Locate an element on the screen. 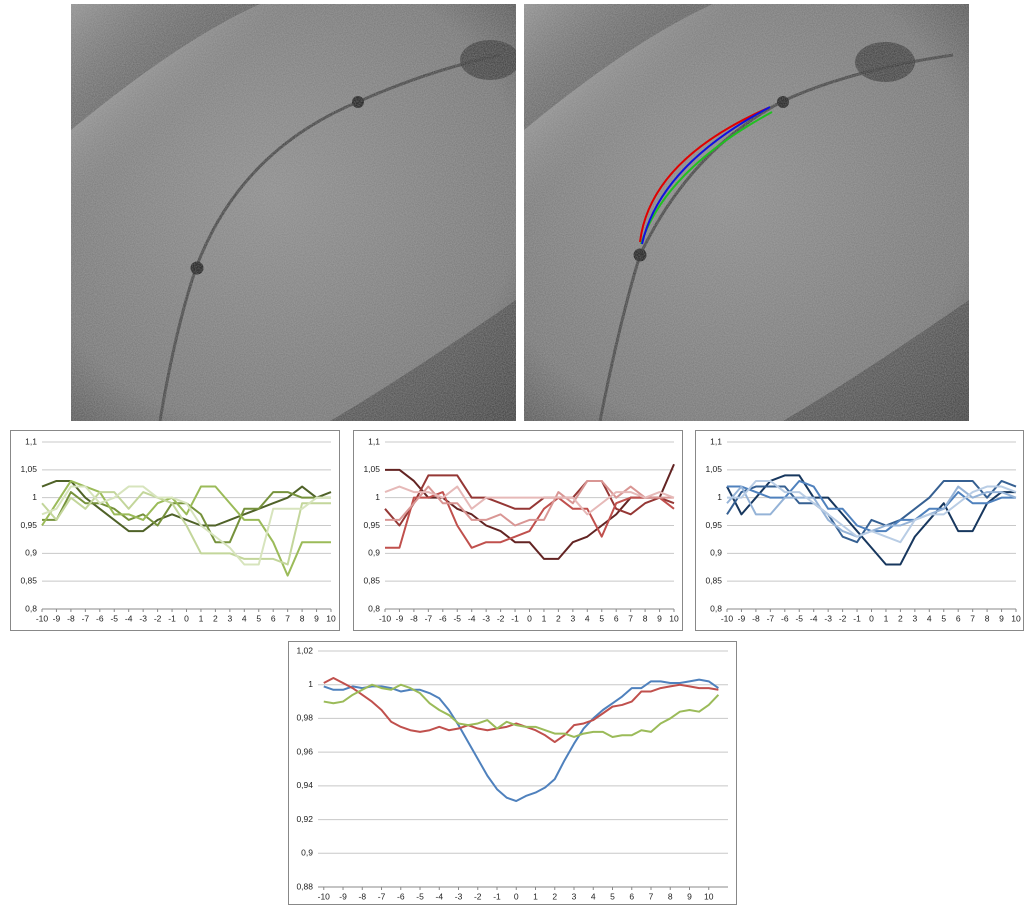 The height and width of the screenshot is (907, 1025). y-tick-label: 0,88 is located at coordinates (304, 886).